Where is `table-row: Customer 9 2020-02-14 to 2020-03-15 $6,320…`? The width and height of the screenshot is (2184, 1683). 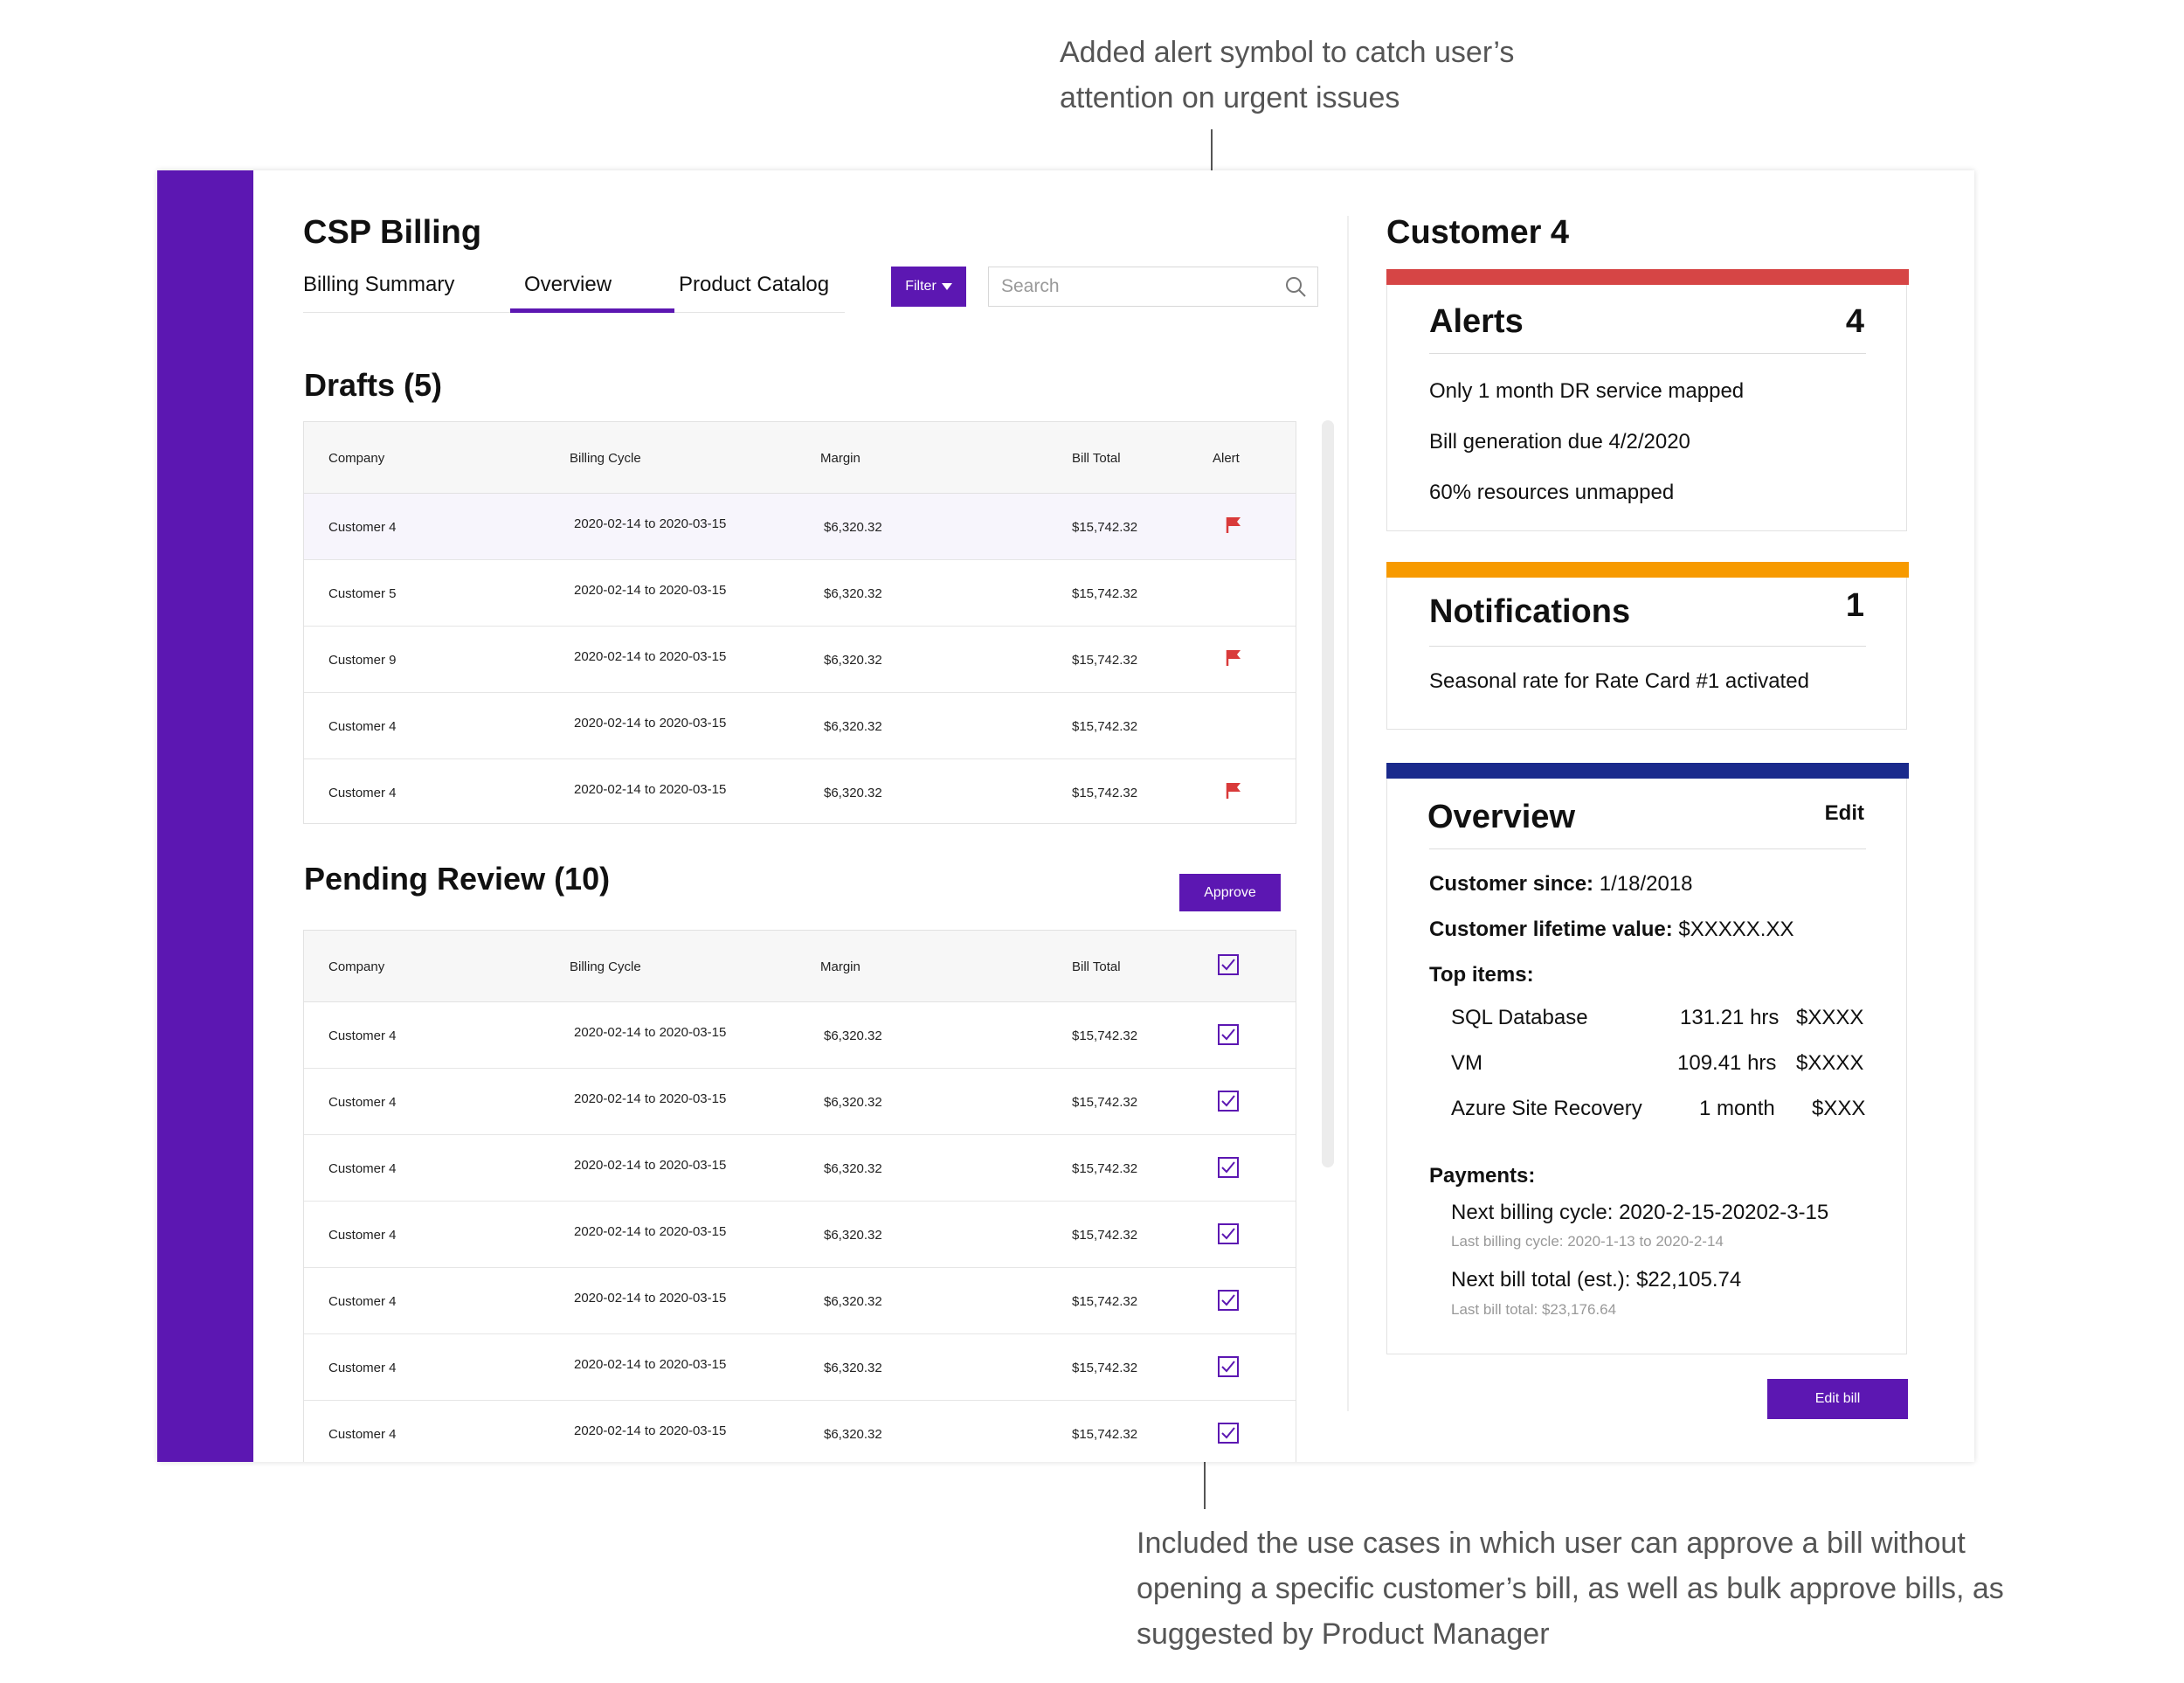 table-row: Customer 9 2020-02-14 to 2020-03-15 $6,320… is located at coordinates (800, 660).